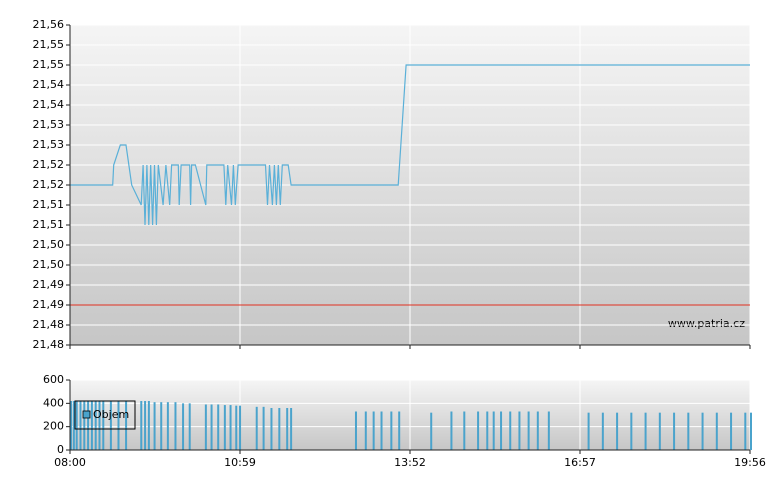  I want to click on watermark: www.patria.cz, so click(706, 323).